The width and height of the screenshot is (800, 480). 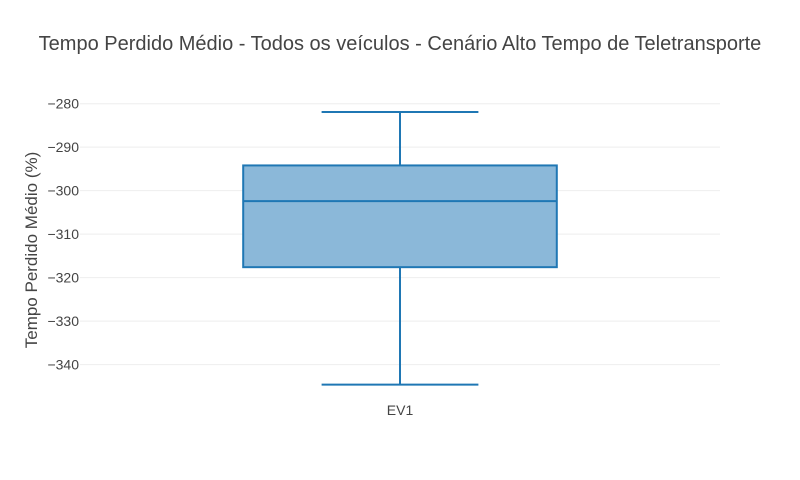 I want to click on y-tick-label: −300, so click(x=63, y=191).